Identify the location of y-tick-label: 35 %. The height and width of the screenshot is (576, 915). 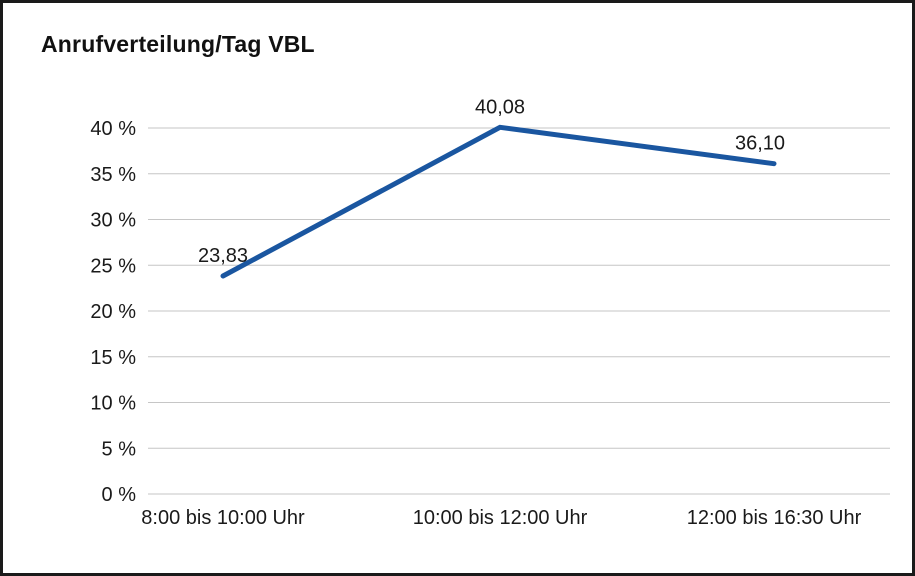
(113, 175).